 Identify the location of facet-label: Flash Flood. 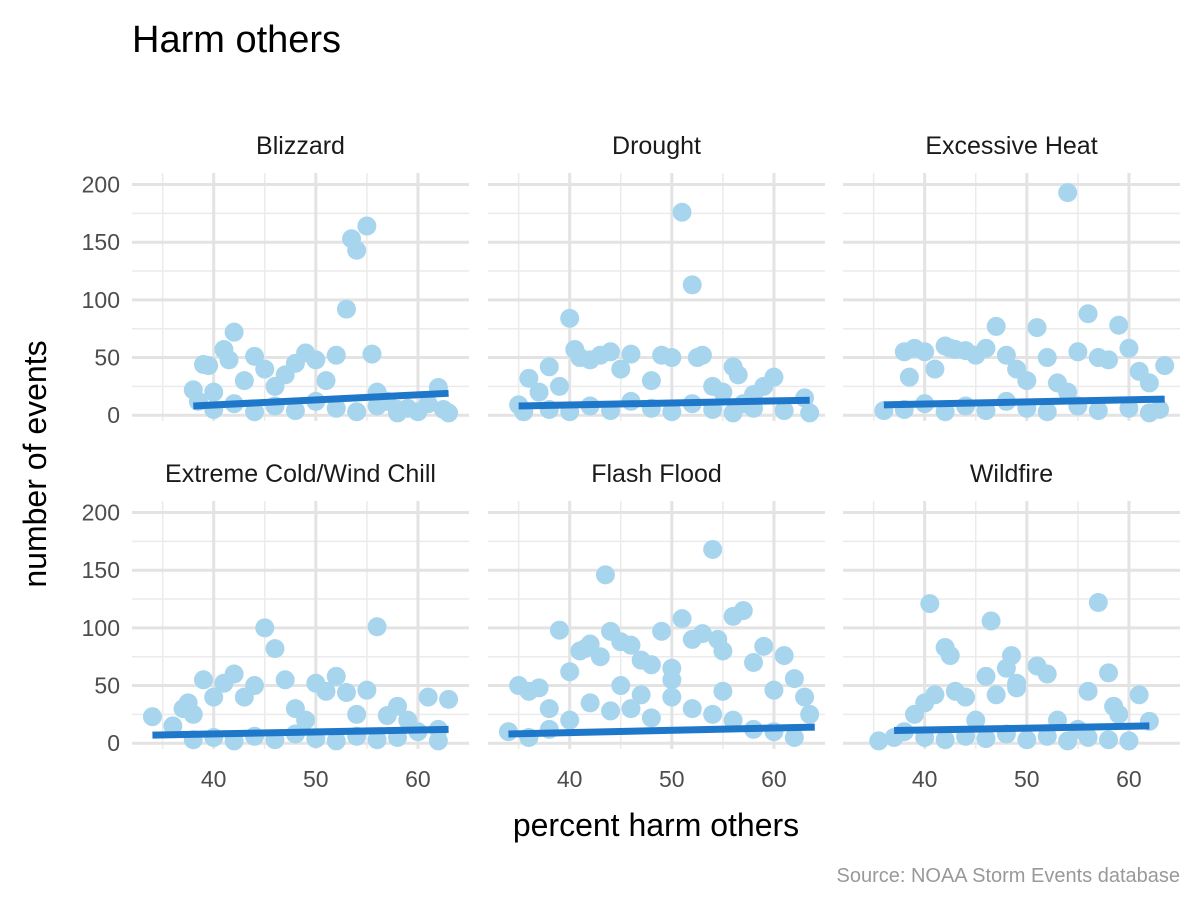
(656, 474).